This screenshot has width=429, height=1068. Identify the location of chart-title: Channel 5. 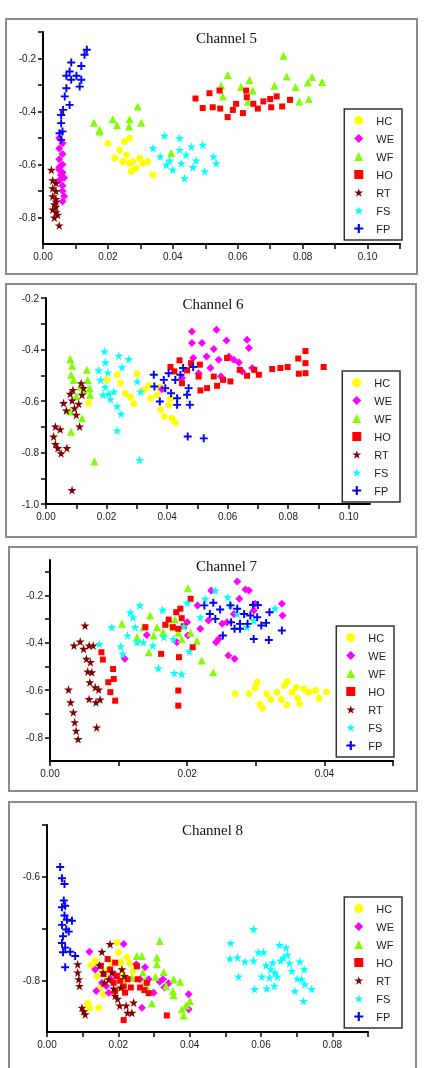
(226, 37).